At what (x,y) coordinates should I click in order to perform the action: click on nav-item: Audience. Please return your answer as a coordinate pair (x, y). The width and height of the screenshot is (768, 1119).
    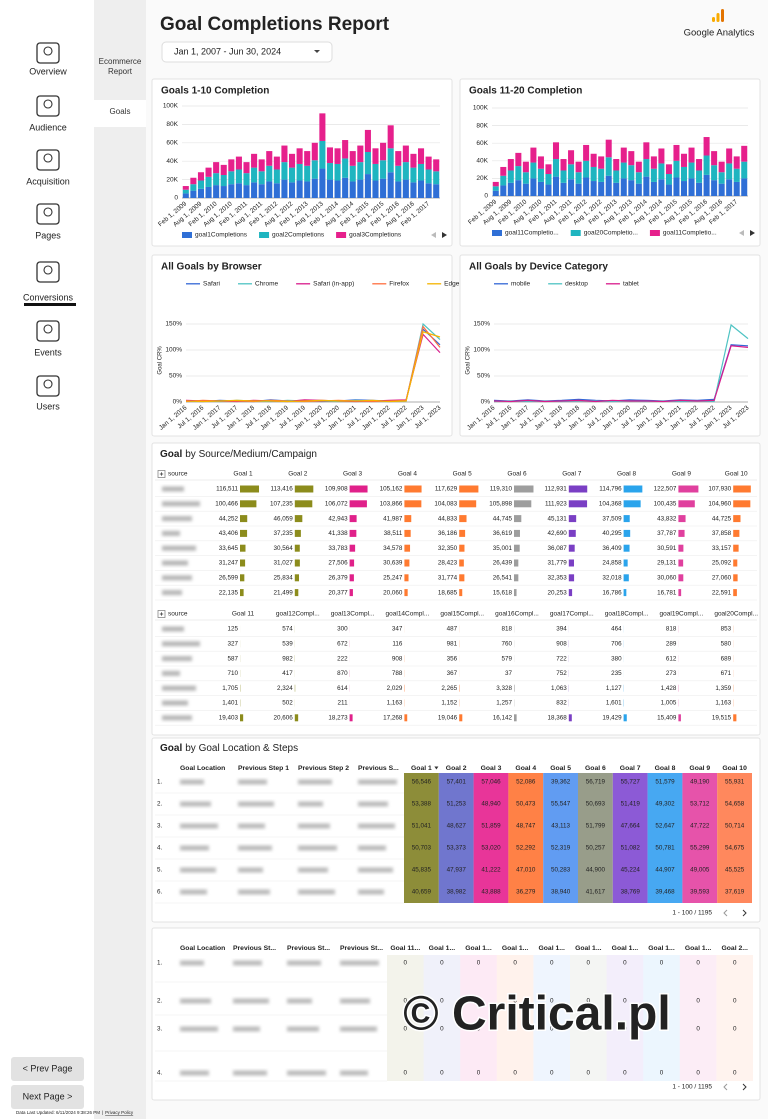
    Looking at the image, I should click on (48, 113).